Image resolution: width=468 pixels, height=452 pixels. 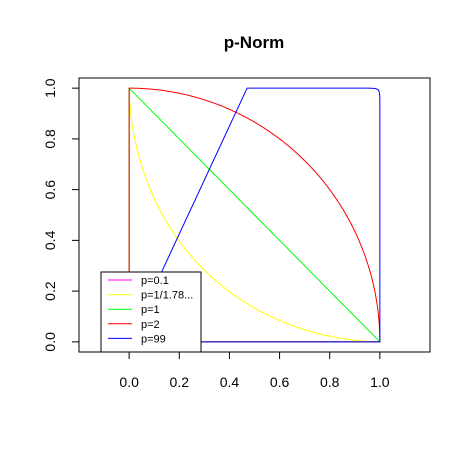 I want to click on y-tick-label: 0.0, so click(x=50, y=342).